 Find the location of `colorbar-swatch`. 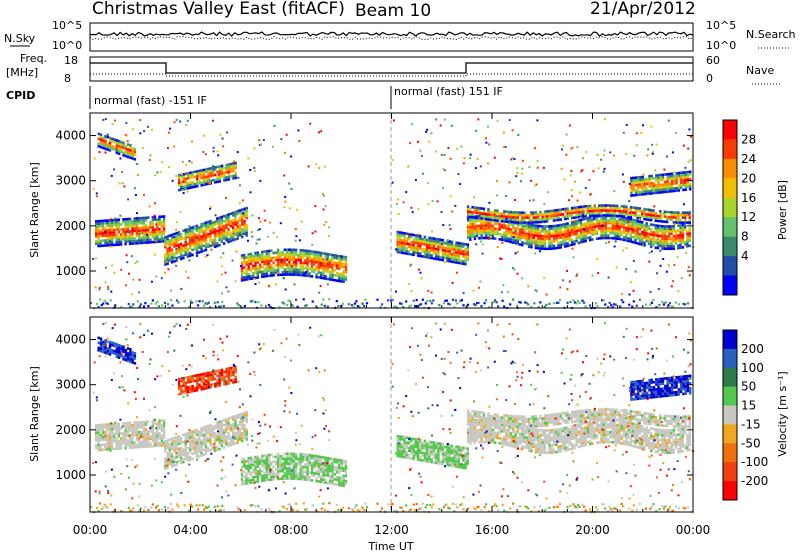

colorbar-swatch is located at coordinates (730, 227).